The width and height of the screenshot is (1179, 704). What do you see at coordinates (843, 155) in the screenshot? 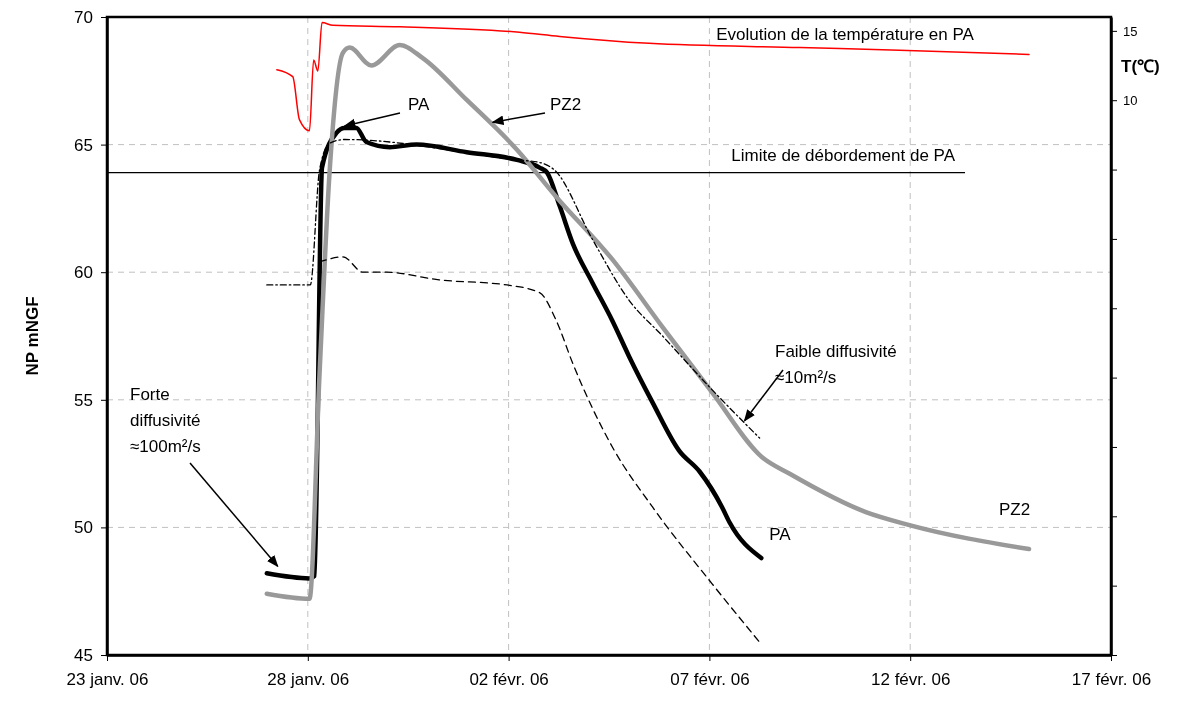
I see `ref-line-label: Limite de débordement de PA` at bounding box center [843, 155].